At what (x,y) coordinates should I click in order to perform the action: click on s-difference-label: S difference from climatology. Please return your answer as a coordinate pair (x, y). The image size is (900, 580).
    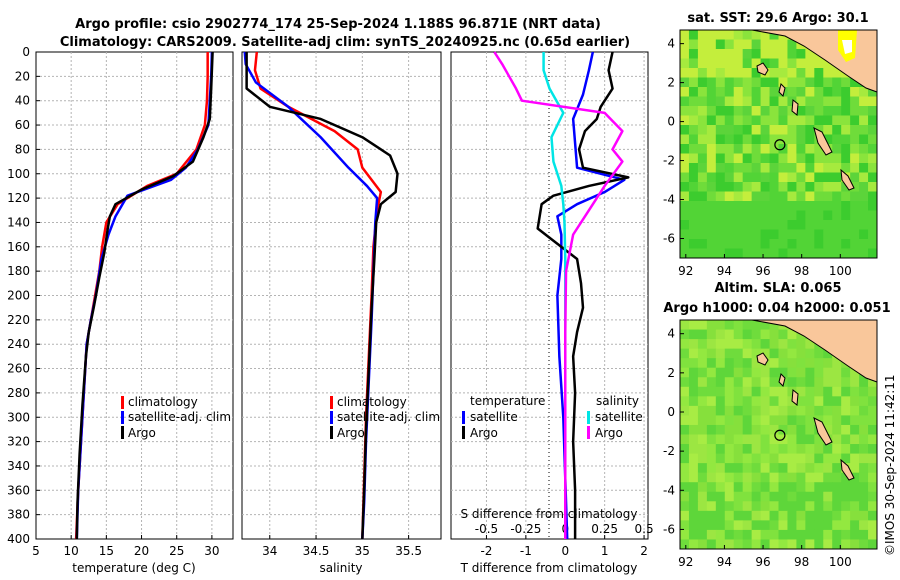
    Looking at the image, I should click on (549, 514).